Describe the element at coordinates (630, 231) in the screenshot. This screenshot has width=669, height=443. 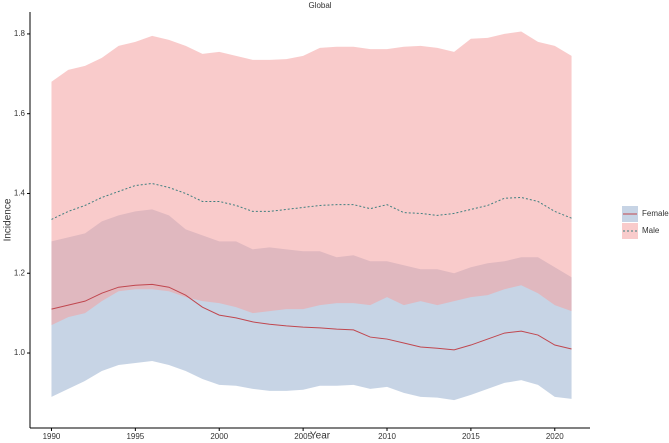
I see `legend-key` at that location.